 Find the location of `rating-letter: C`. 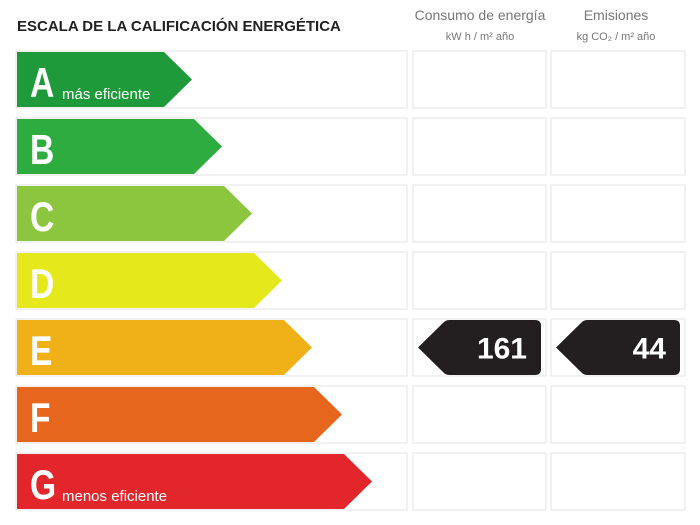

rating-letter: C is located at coordinates (42, 218).